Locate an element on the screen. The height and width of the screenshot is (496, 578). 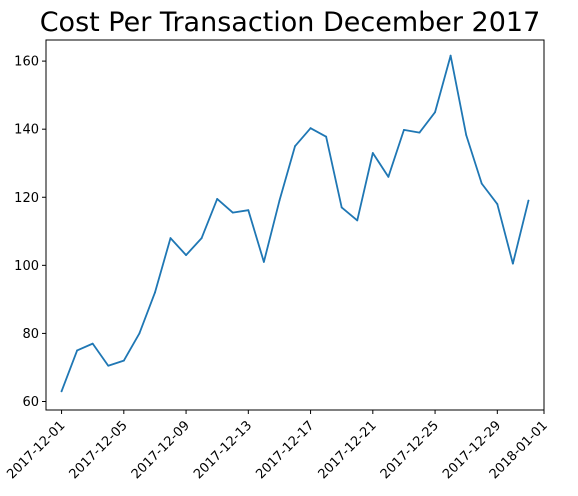
y-tick-label: 140 is located at coordinates (26, 130).